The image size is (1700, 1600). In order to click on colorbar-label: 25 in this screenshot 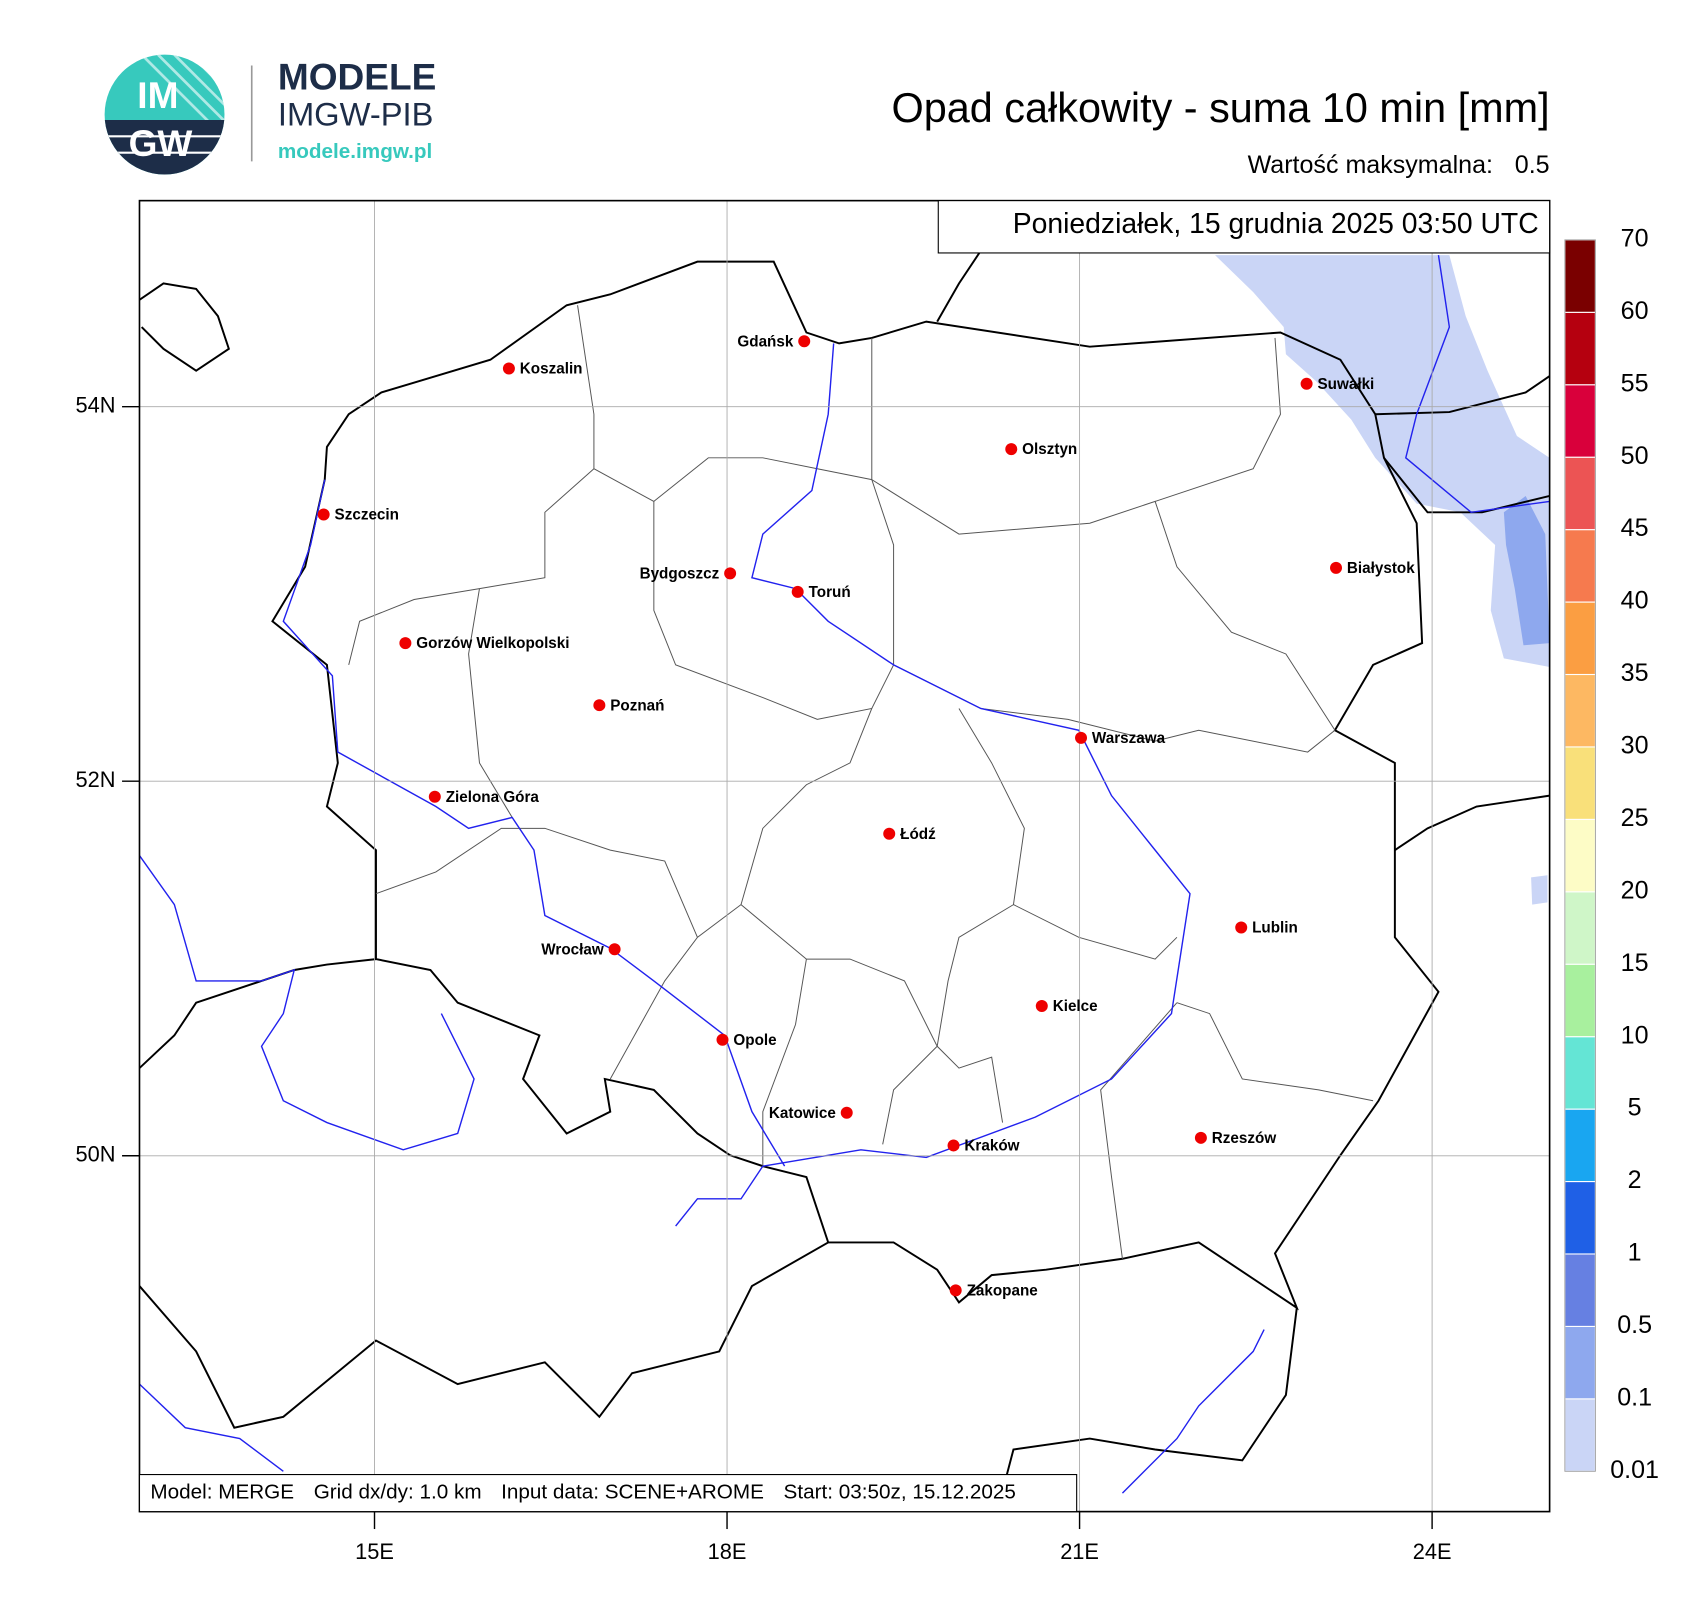, I will do `click(1635, 818)`.